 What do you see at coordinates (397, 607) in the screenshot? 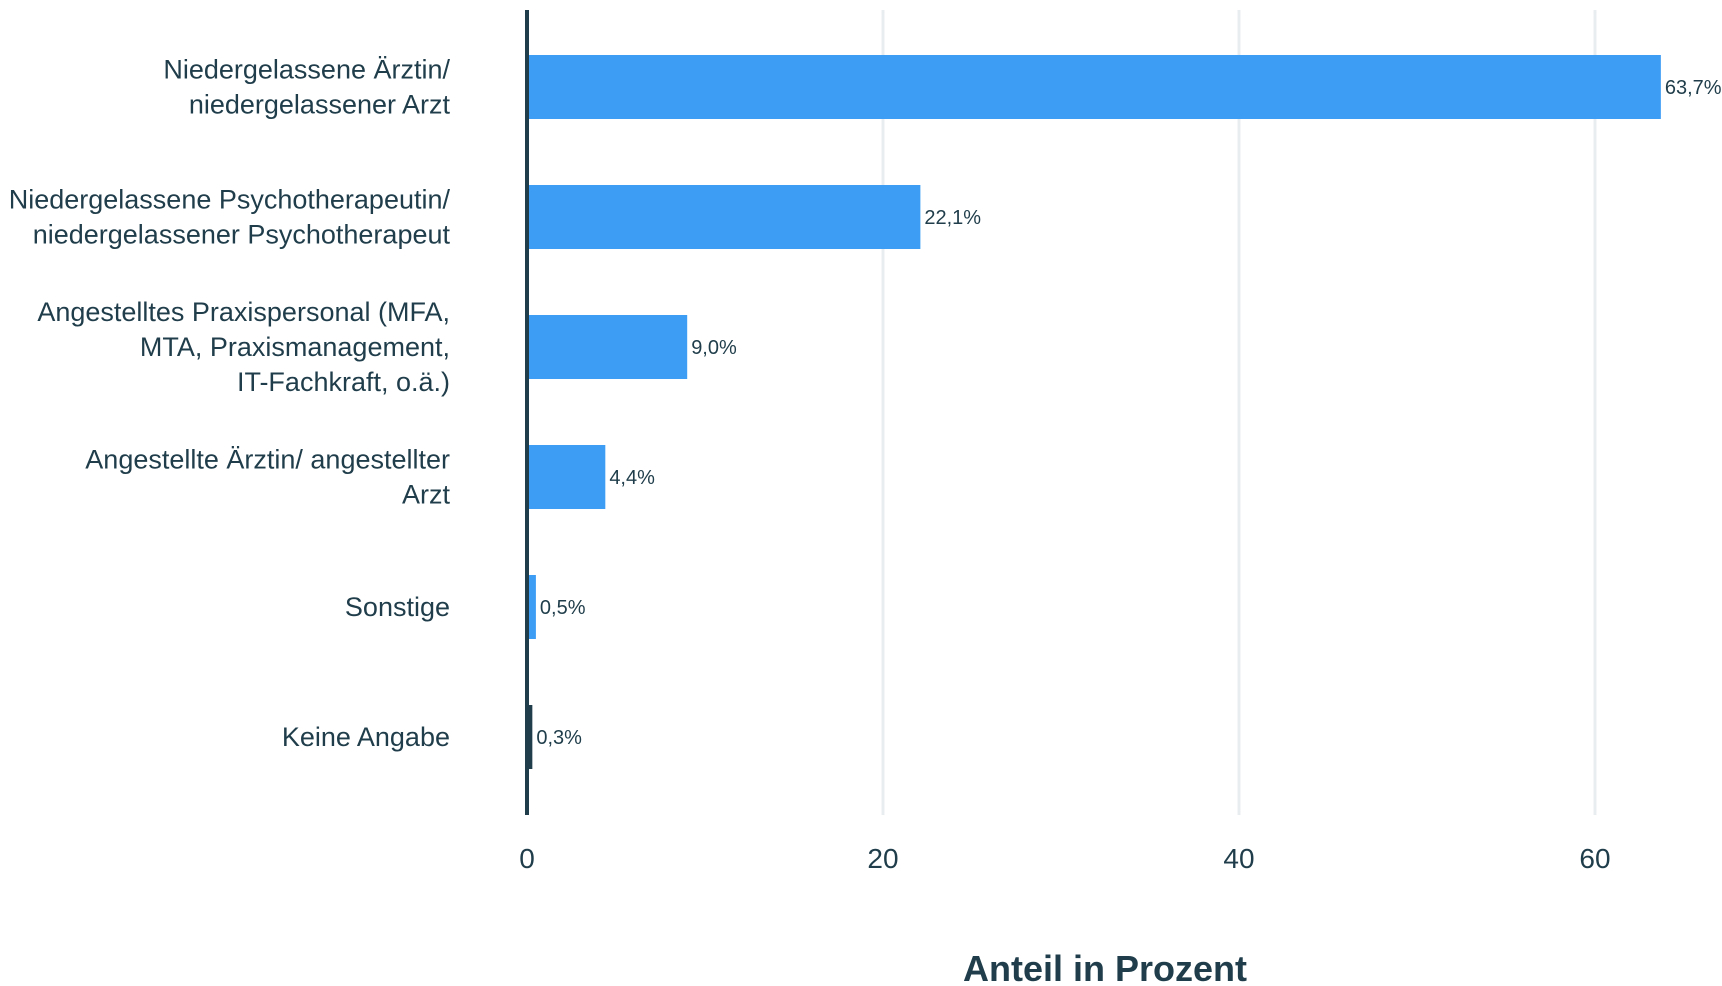
I see `category-label: Sonstige` at bounding box center [397, 607].